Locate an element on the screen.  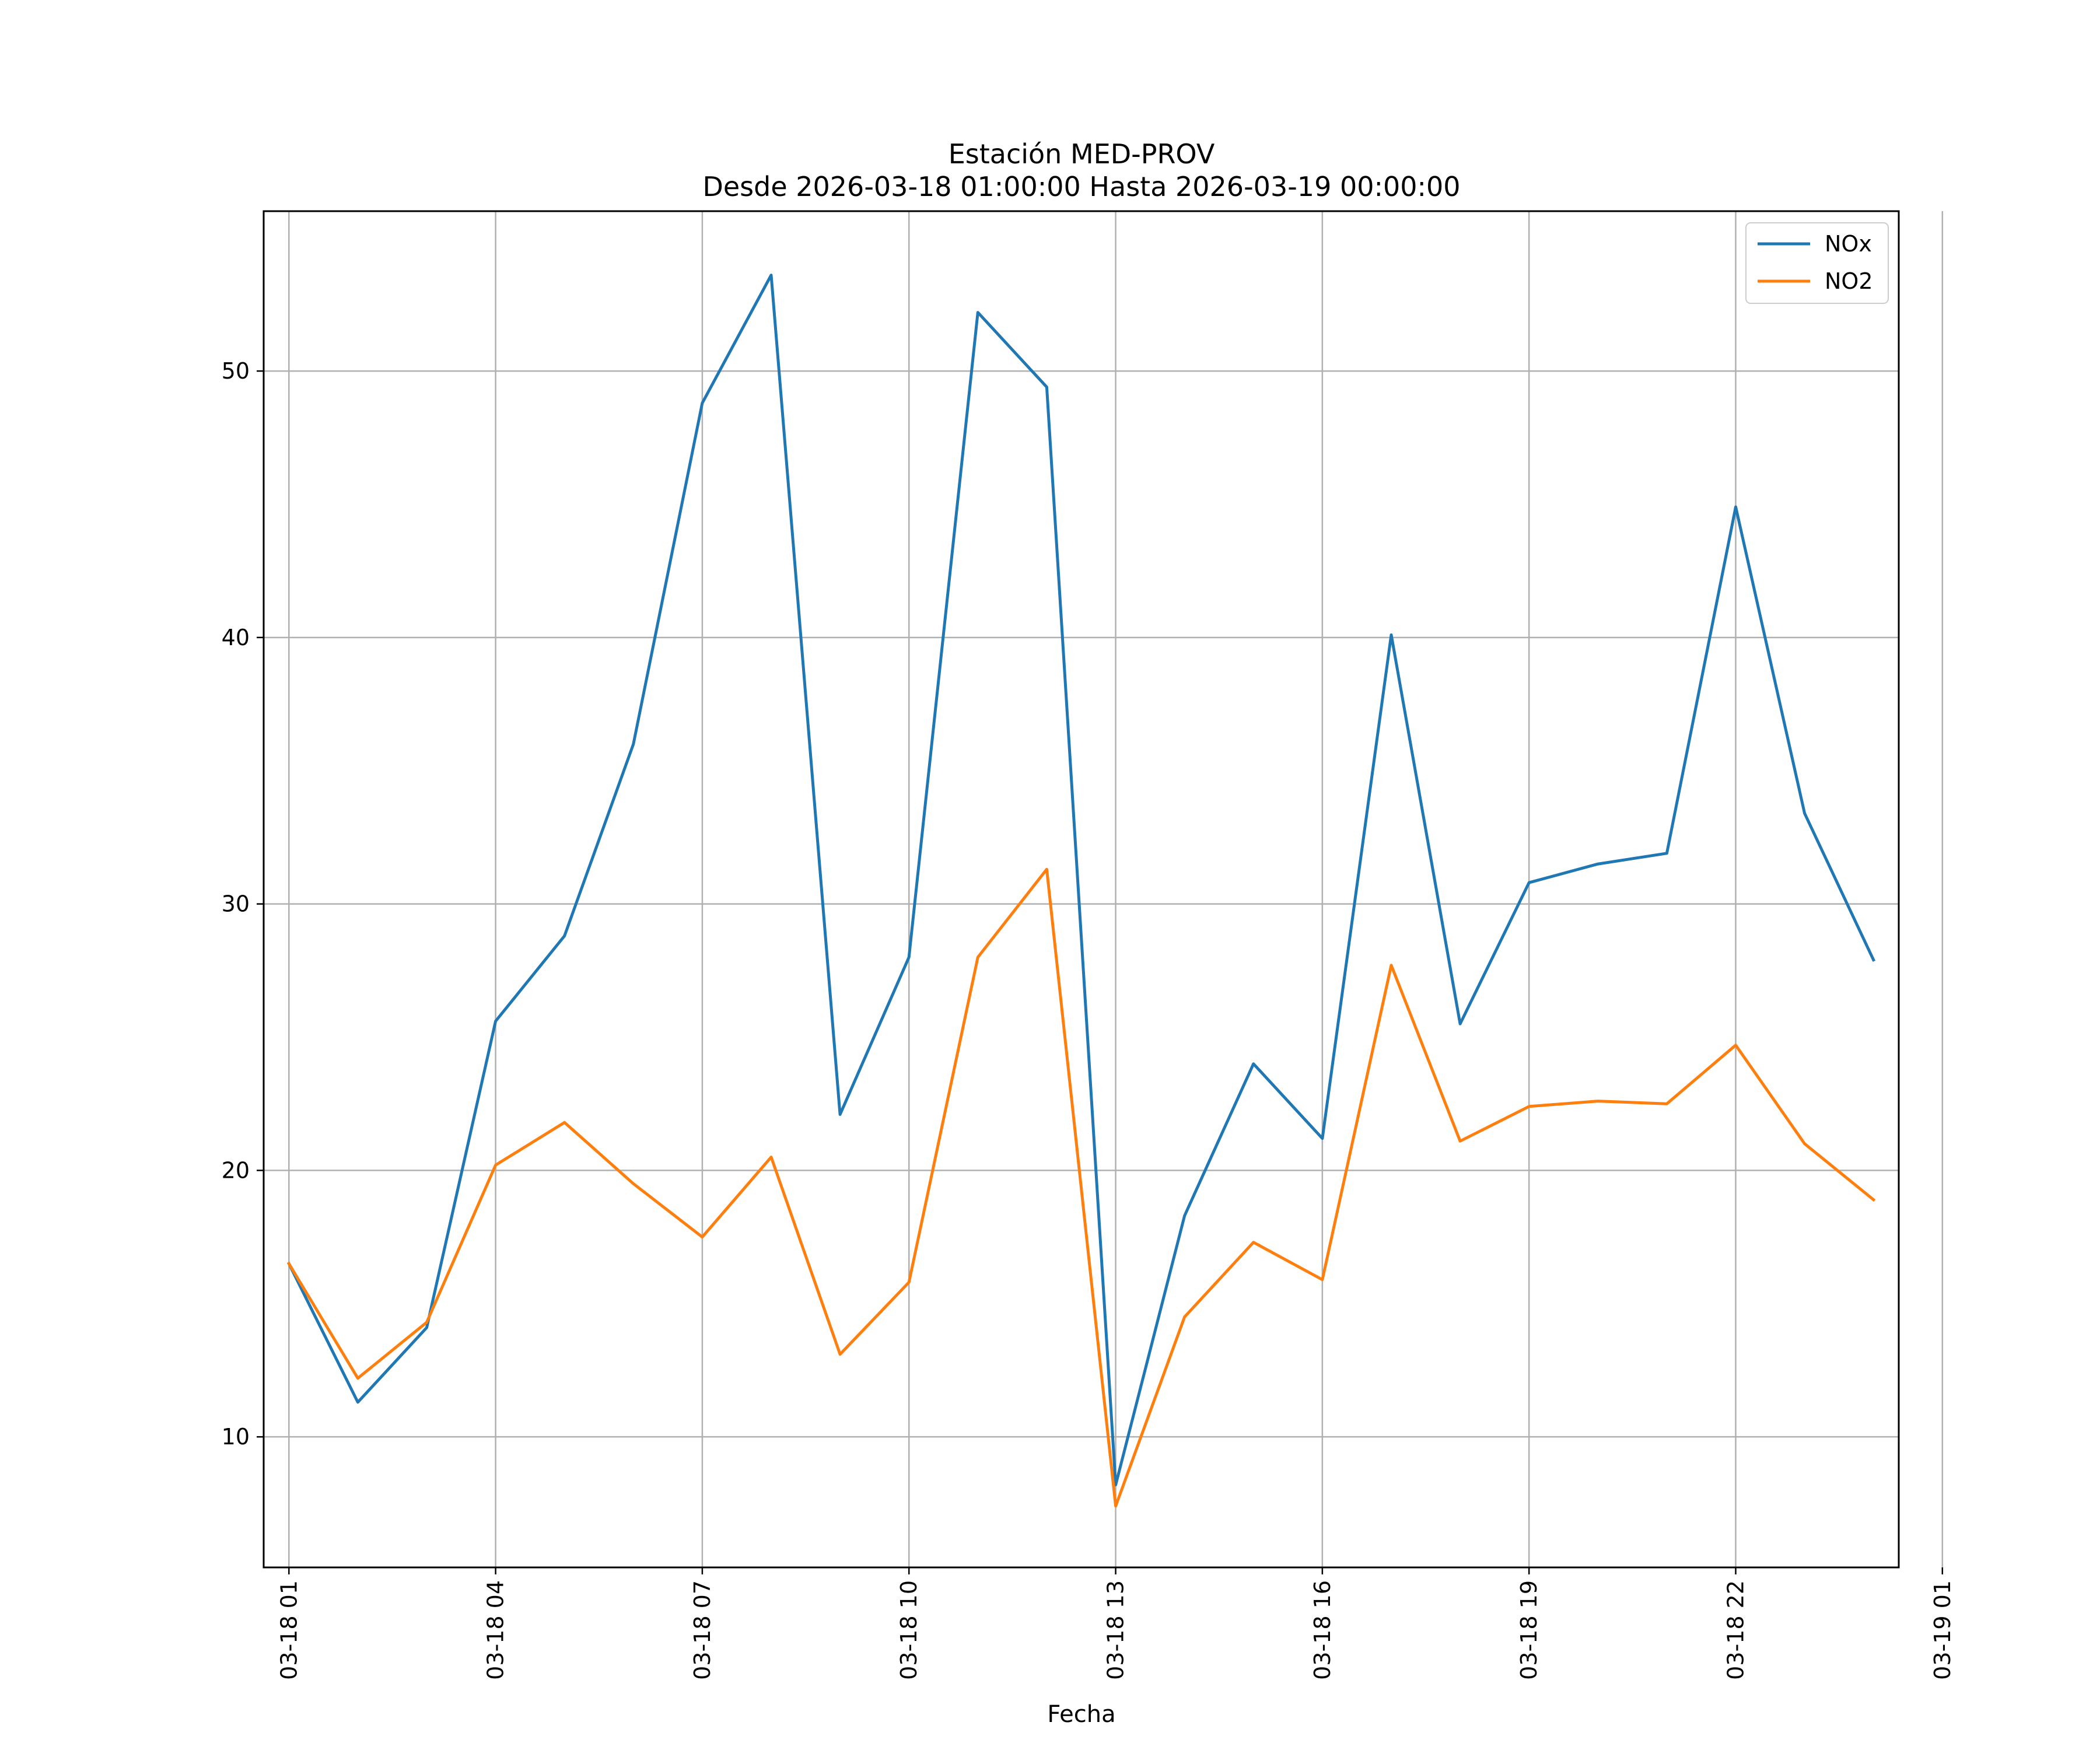
y-tick-label: 50 is located at coordinates (236, 371).